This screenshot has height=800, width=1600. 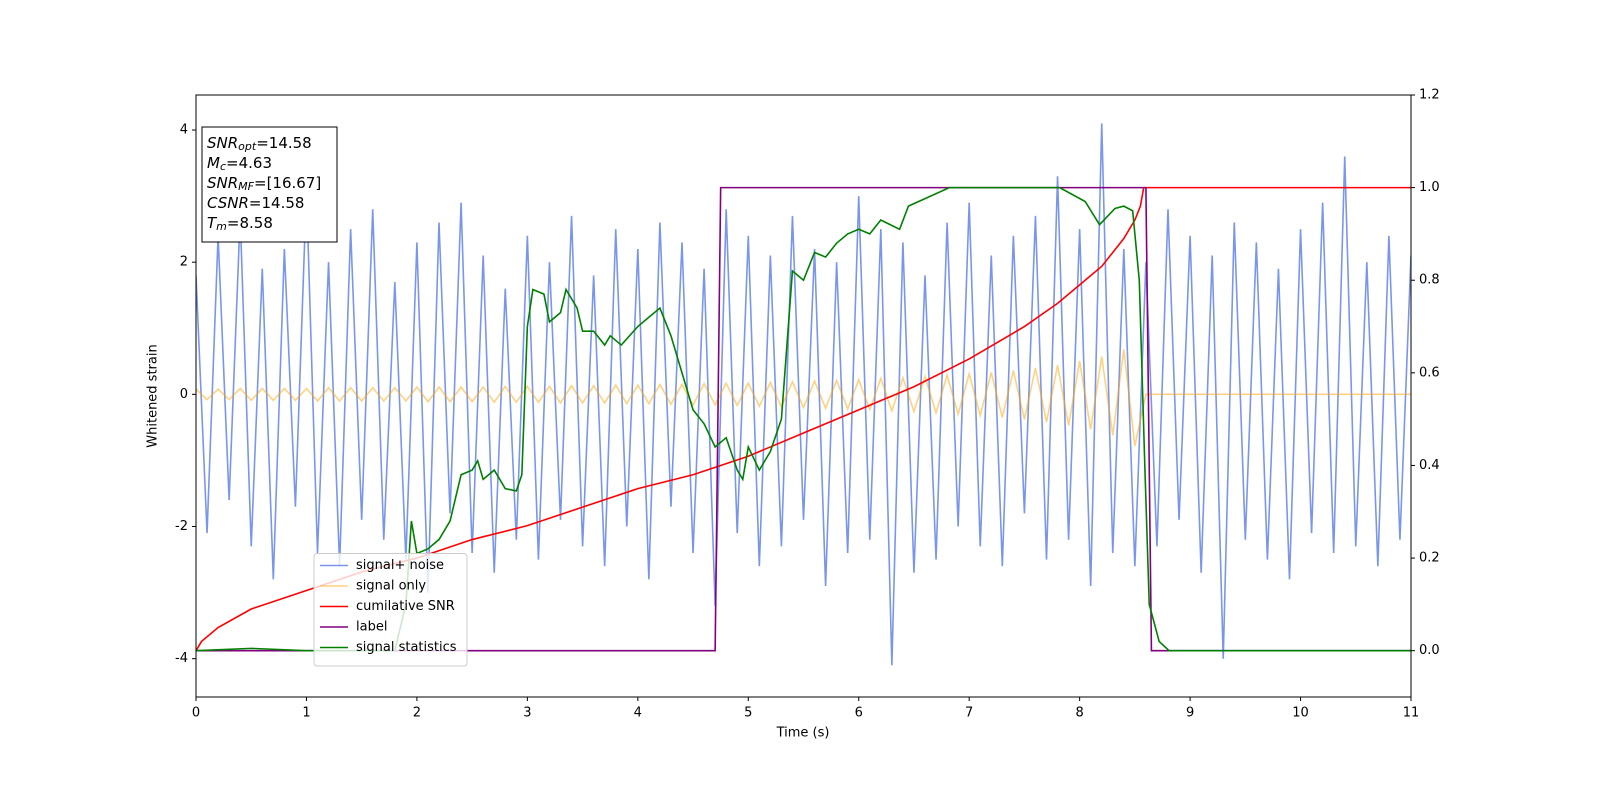 What do you see at coordinates (748, 713) in the screenshot?
I see `x-tick-label: 5` at bounding box center [748, 713].